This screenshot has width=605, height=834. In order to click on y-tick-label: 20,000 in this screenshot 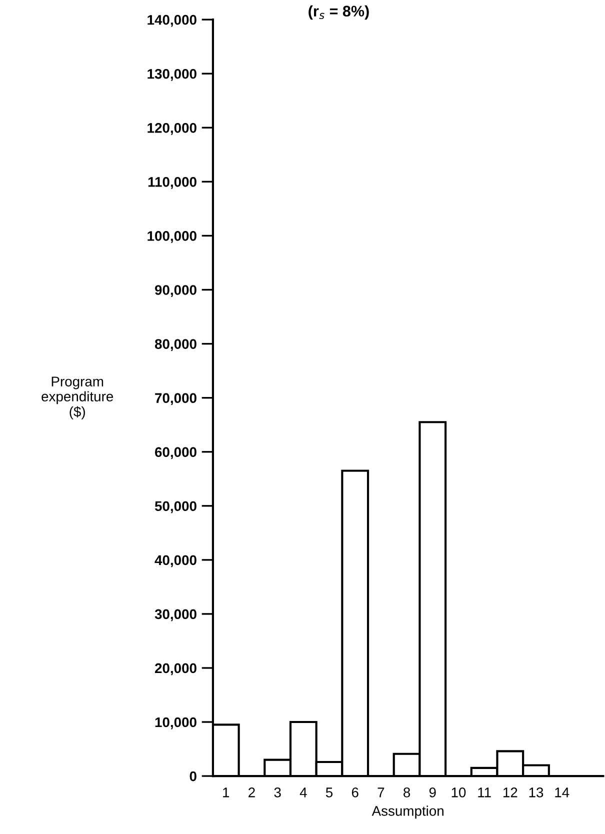, I will do `click(175, 669)`.